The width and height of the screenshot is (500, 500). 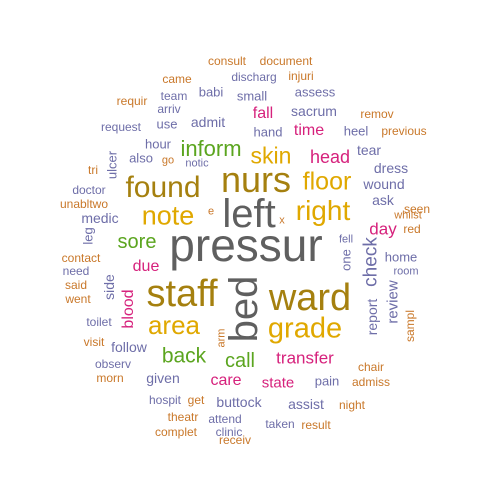 I want to click on word-home: home, so click(x=401, y=257).